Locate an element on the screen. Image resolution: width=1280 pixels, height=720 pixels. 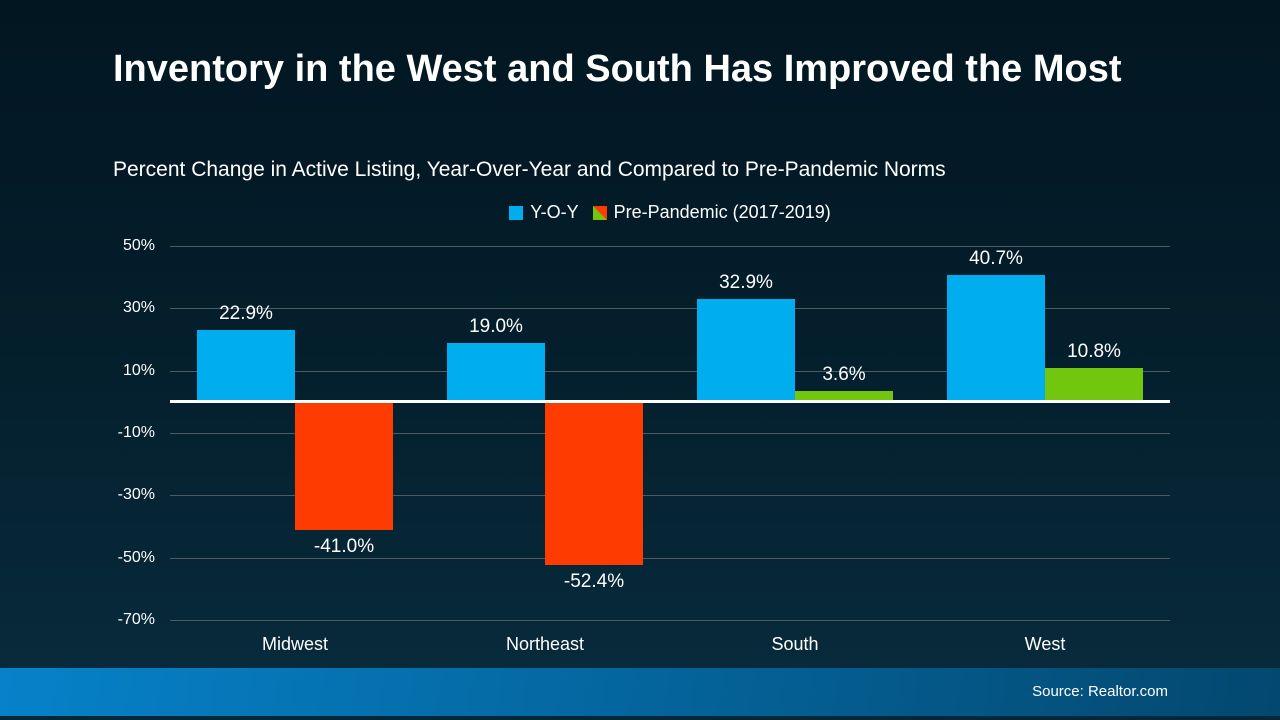
bar-value-label: -41.0% is located at coordinates (344, 546).